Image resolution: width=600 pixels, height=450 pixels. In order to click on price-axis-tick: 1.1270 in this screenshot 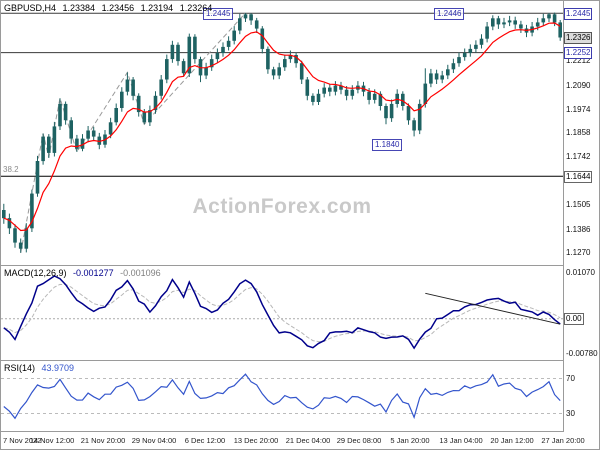, I will do `click(578, 252)`.